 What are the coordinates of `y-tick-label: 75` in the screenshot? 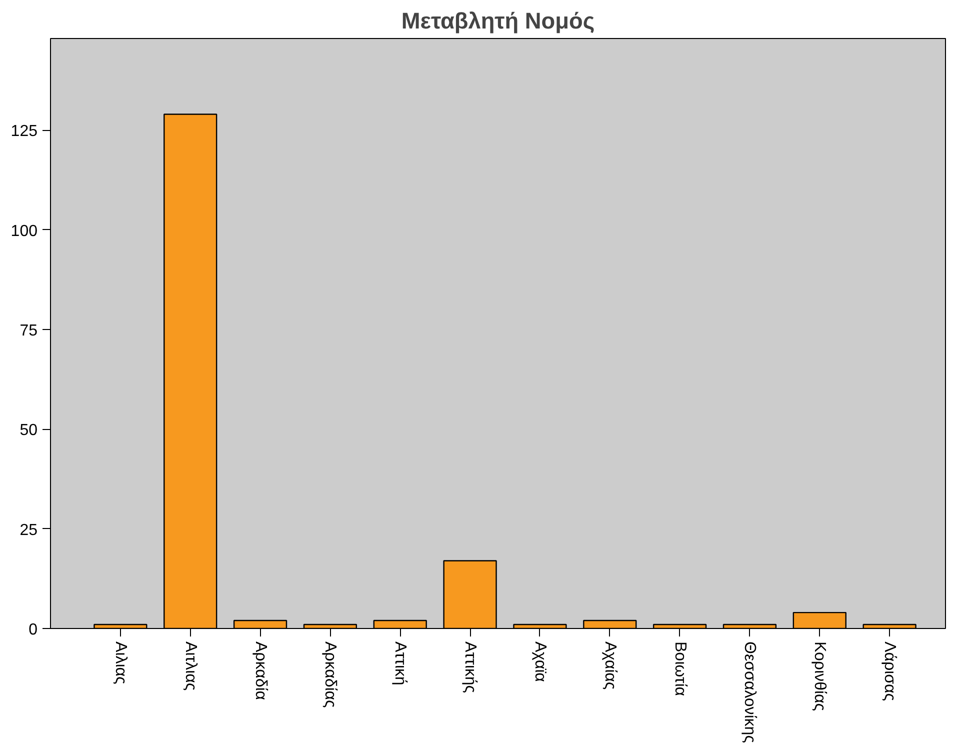 It's located at (29, 331).